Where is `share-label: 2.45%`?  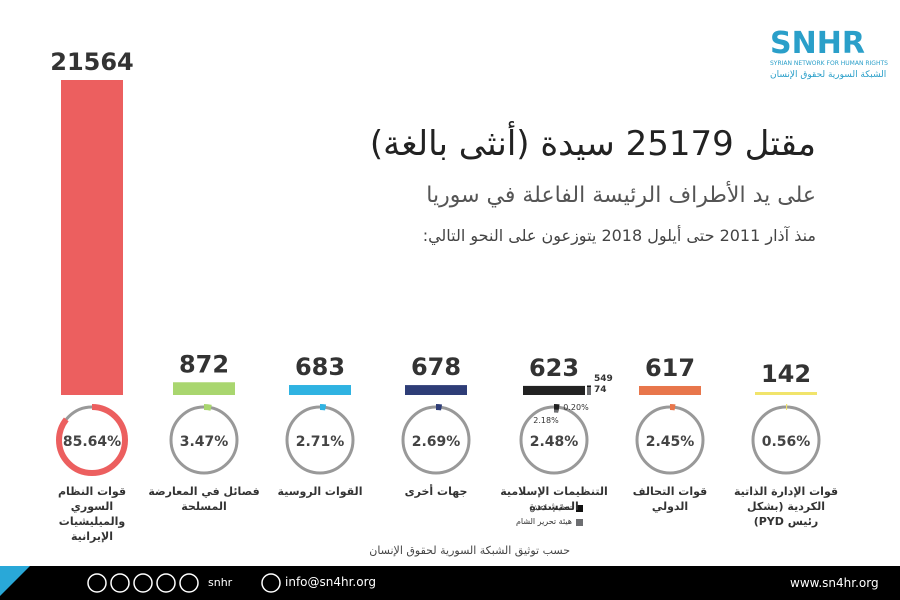 share-label: 2.45% is located at coordinates (670, 442).